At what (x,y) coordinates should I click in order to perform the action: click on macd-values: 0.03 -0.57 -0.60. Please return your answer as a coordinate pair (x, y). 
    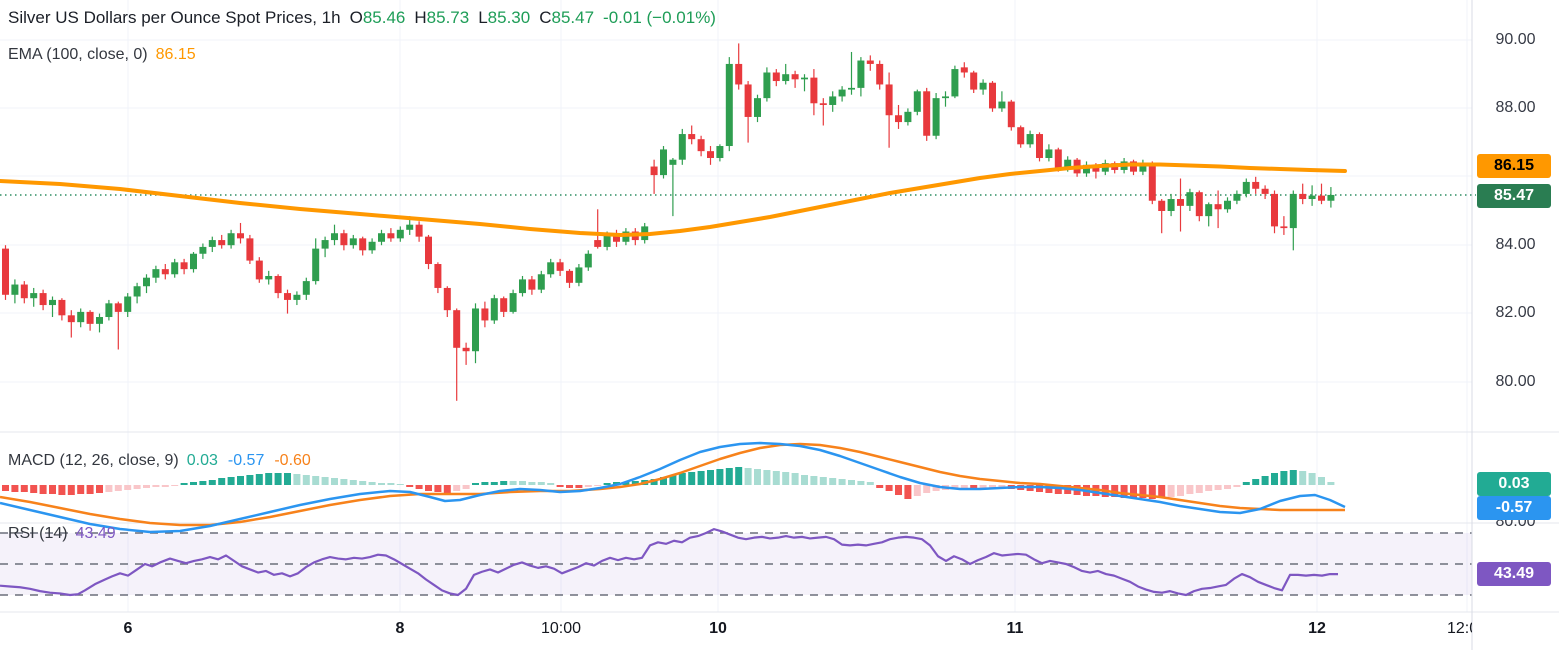
    Looking at the image, I should click on (249, 461).